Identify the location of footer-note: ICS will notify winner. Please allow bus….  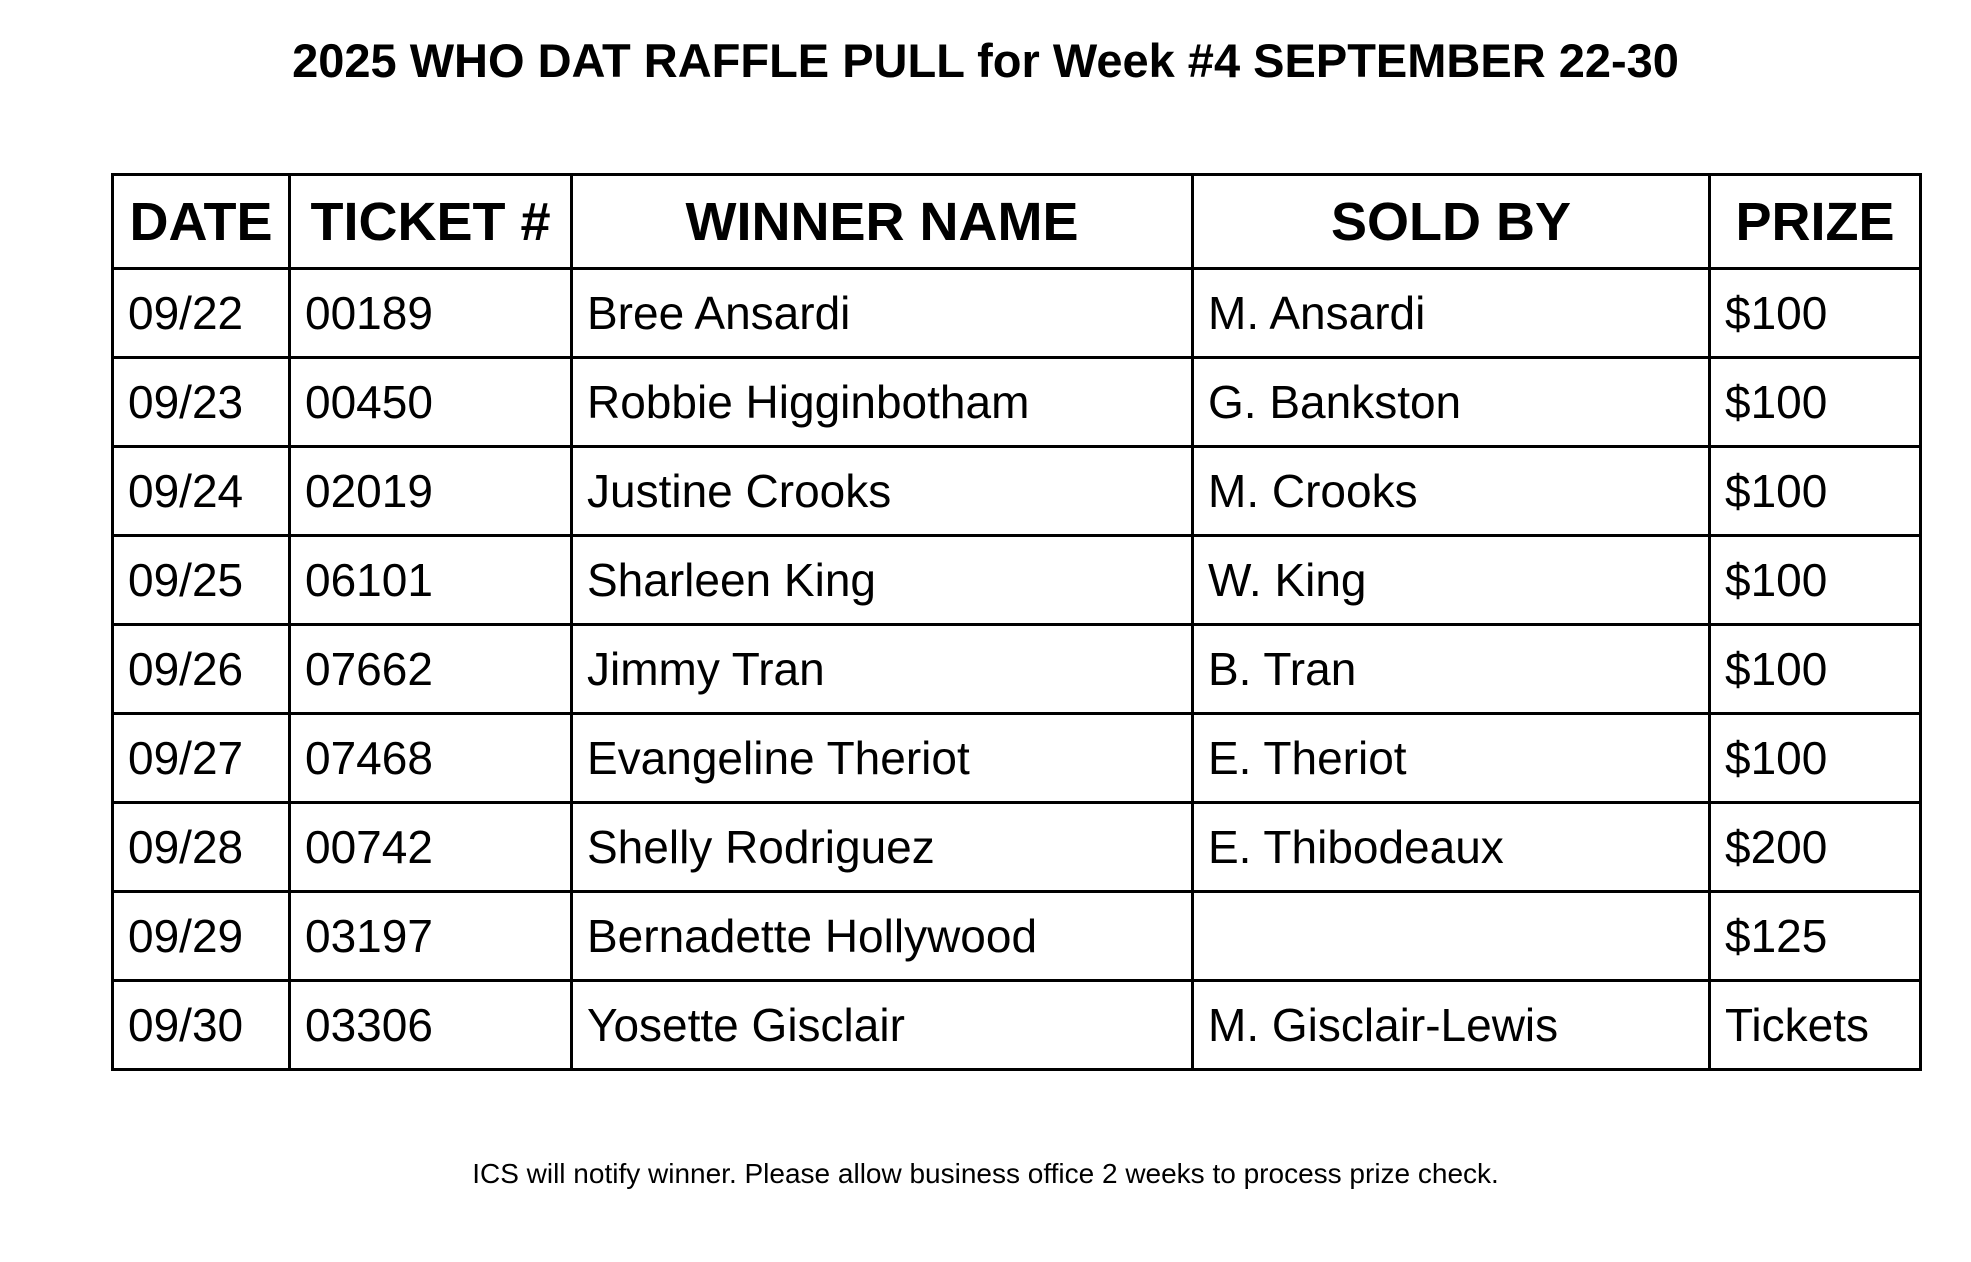
(985, 1173).